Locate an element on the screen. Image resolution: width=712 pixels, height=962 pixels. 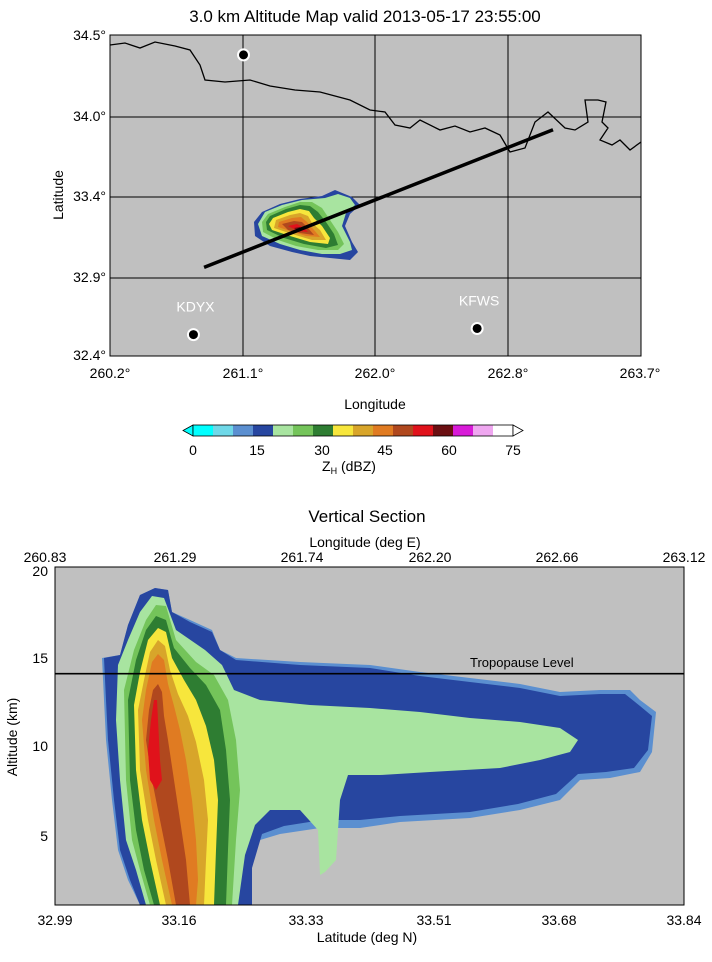
radar-stations: KDYX KFWS is located at coordinates (337, 195).